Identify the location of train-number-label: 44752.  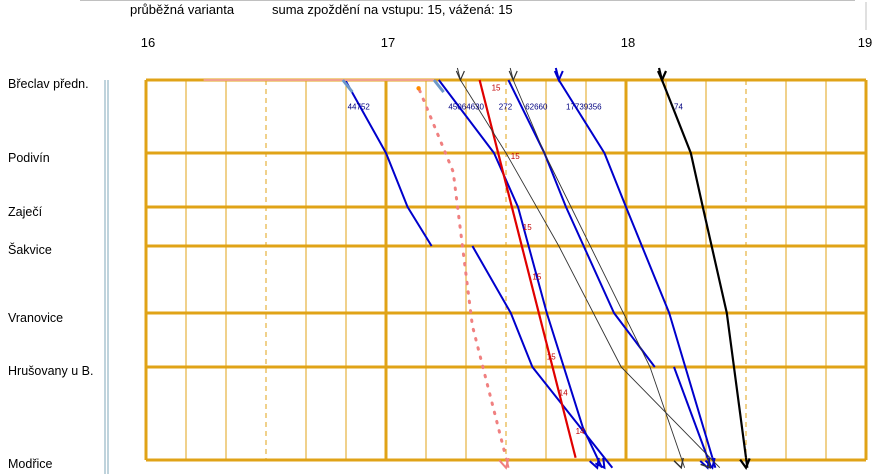
(359, 107).